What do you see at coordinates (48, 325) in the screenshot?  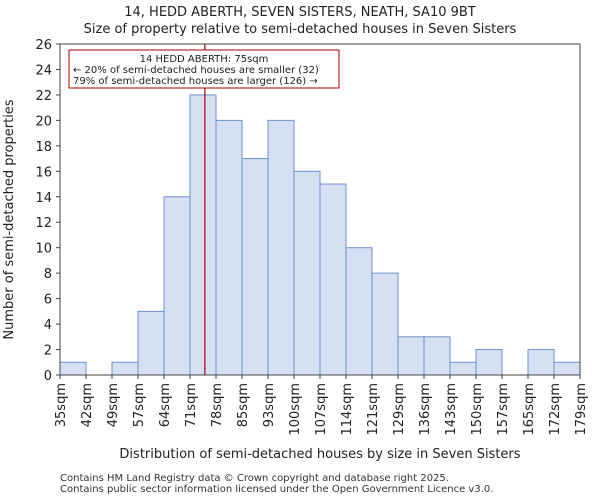 I see `y-tick-label: 4` at bounding box center [48, 325].